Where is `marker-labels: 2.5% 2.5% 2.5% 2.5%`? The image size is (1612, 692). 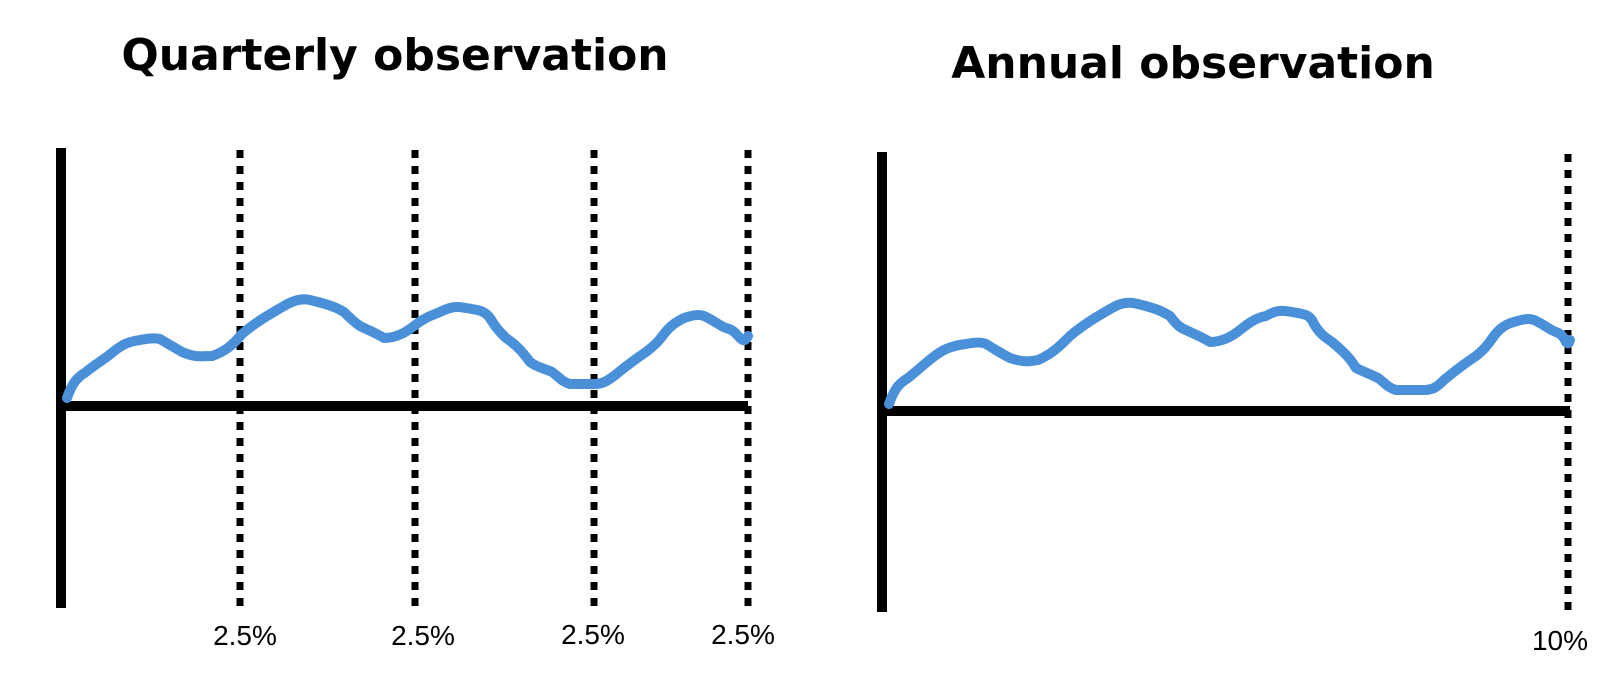
marker-labels: 2.5% 2.5% 2.5% 2.5% is located at coordinates (494, 635).